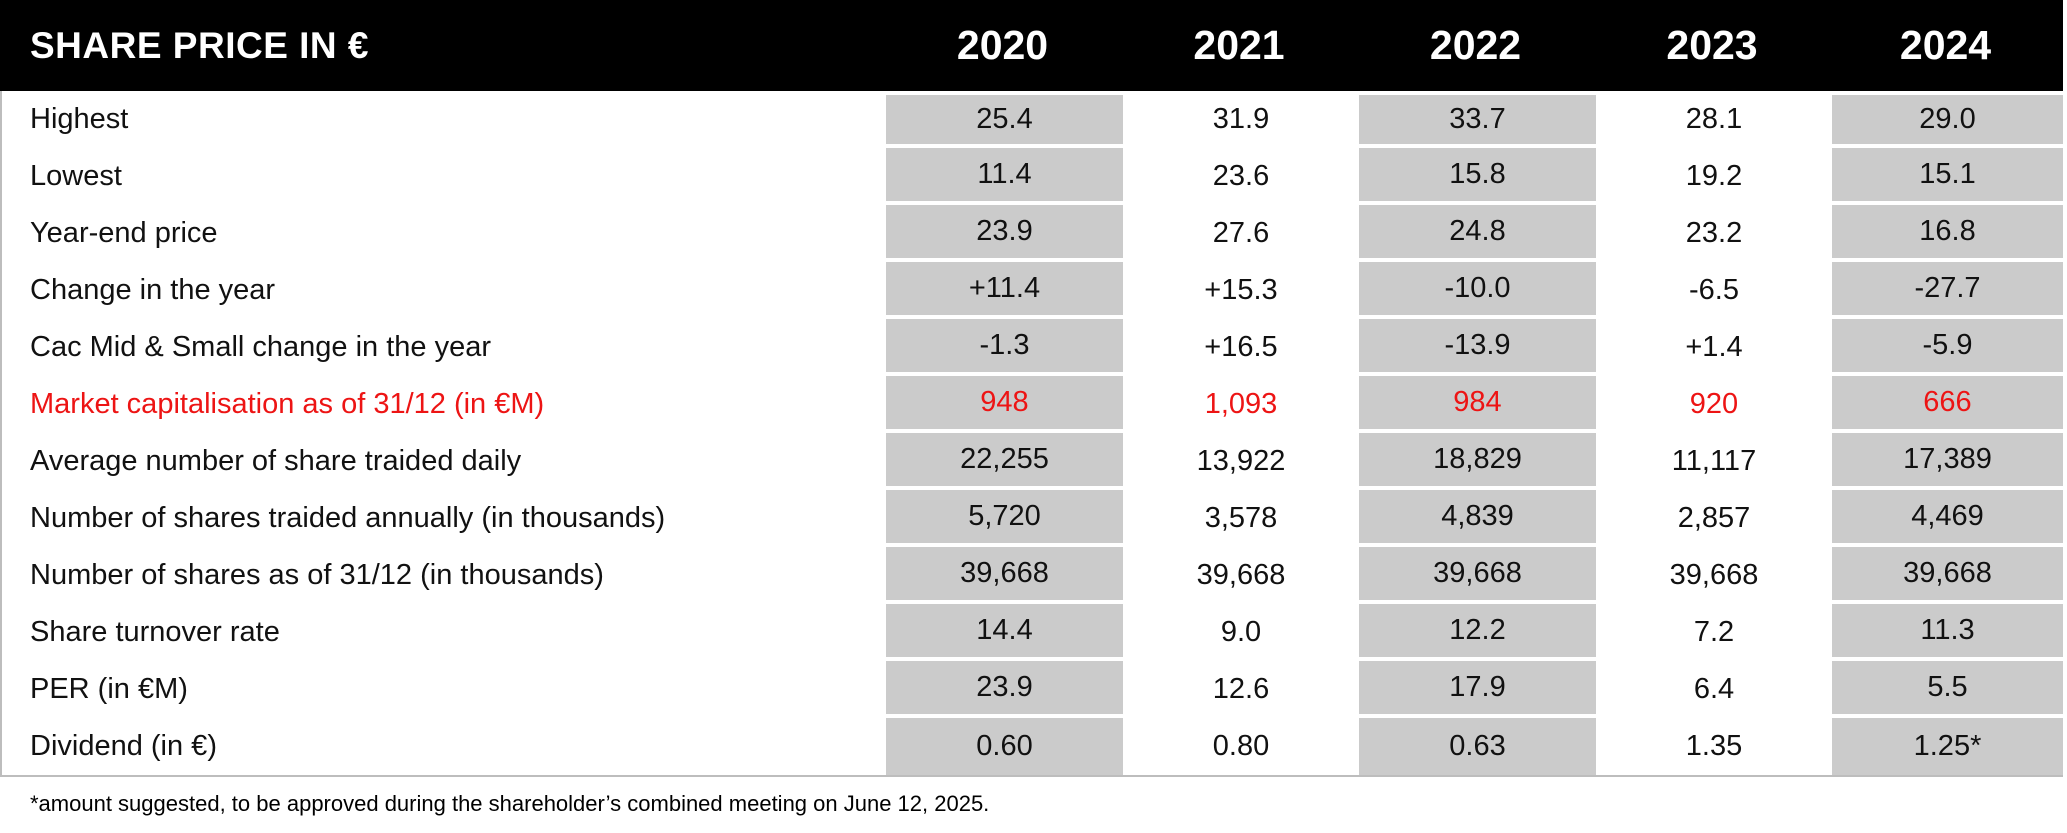 The width and height of the screenshot is (2067, 833). I want to click on value-cell-2023: 39,668, so click(1714, 575).